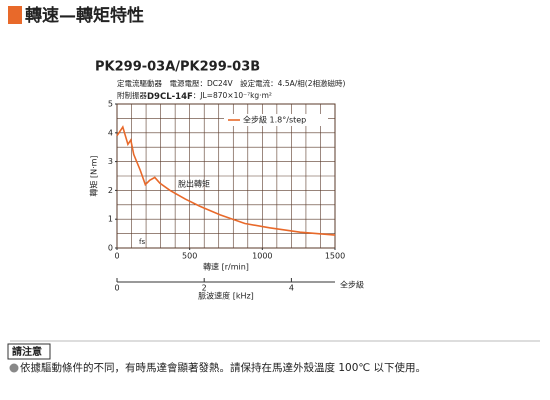 This screenshot has width=550, height=400. Describe the element at coordinates (291, 288) in the screenshot. I see `x2-tick-label: 4` at that location.